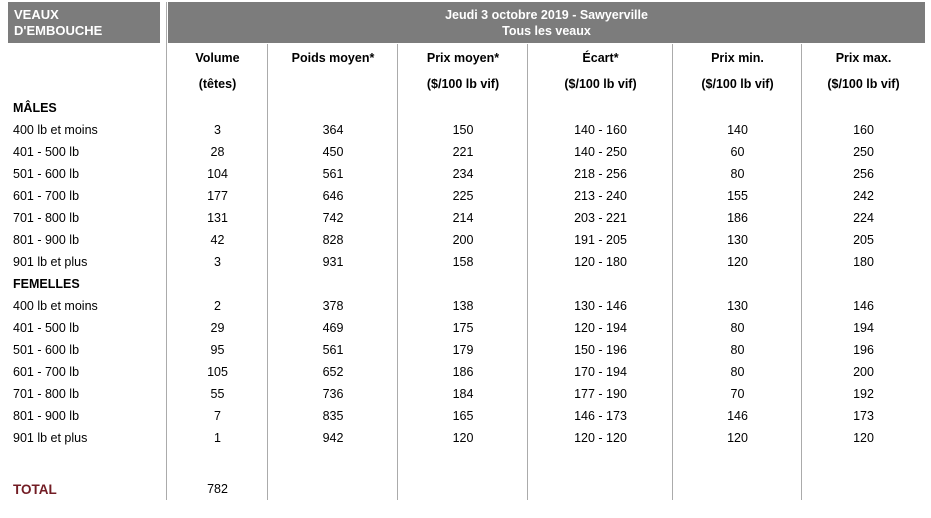 The width and height of the screenshot is (931, 518). I want to click on table-row: 901 lb et plus 1 942 120 120 - 120 120 120, so click(466, 438).